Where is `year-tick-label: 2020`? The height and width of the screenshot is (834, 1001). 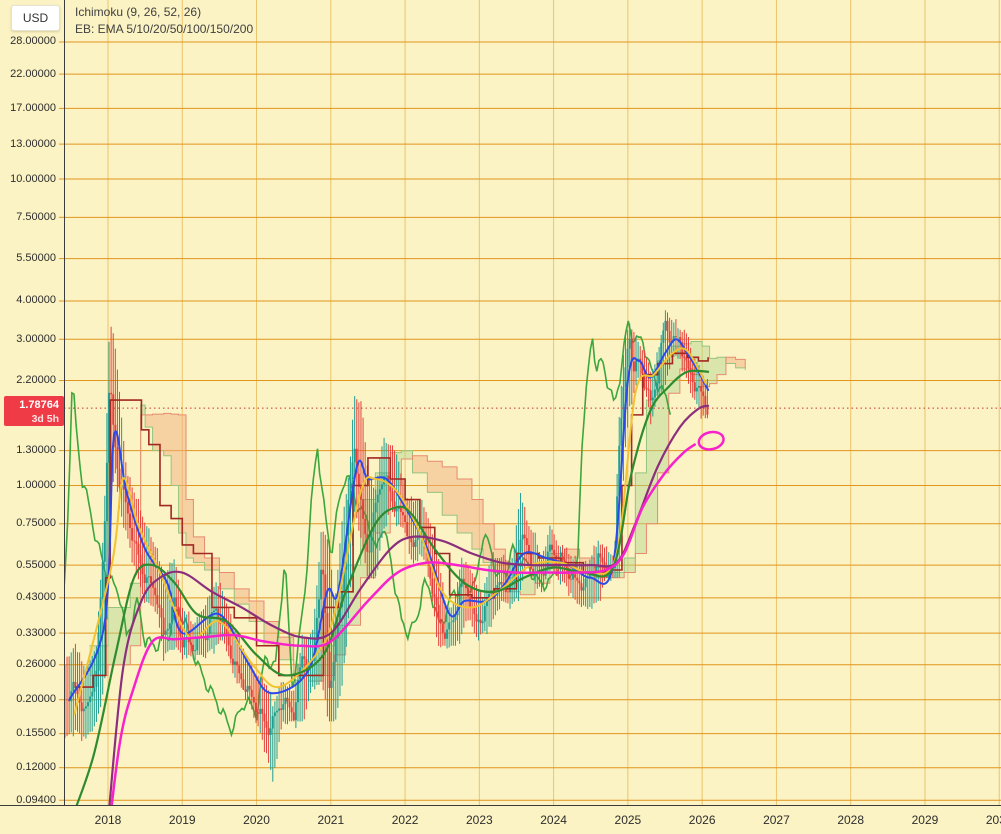
year-tick-label: 2020 is located at coordinates (256, 820).